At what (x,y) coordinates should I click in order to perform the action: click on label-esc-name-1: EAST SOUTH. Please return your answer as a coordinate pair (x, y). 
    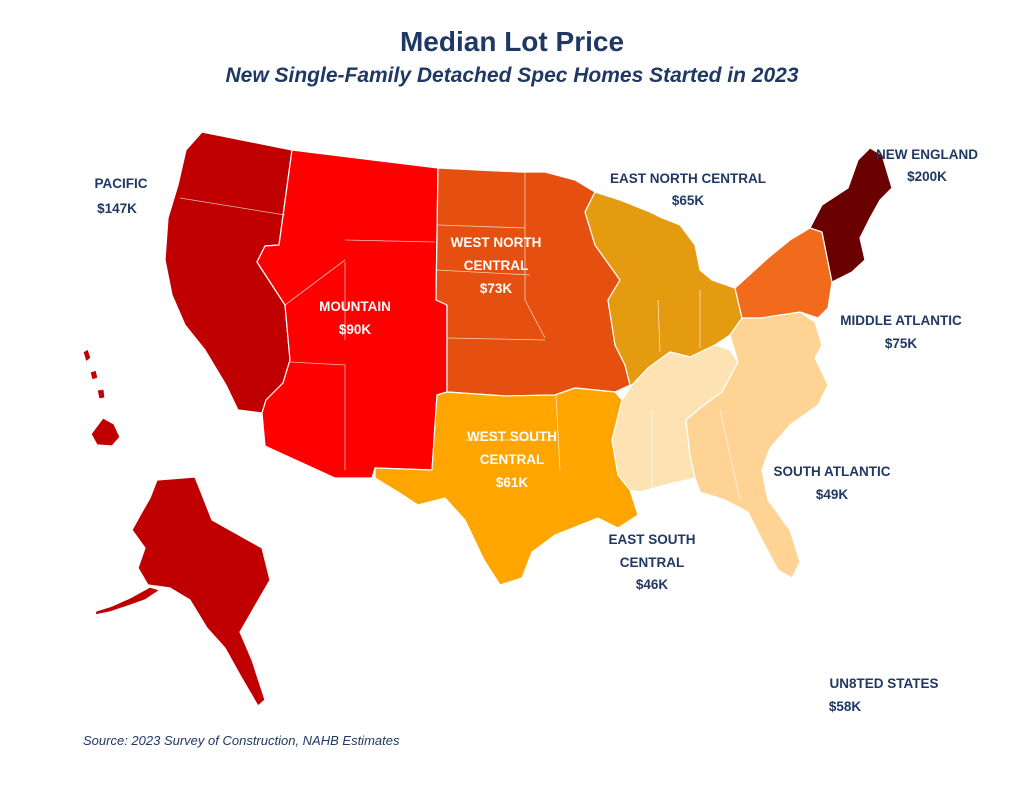
    Looking at the image, I should click on (651, 539).